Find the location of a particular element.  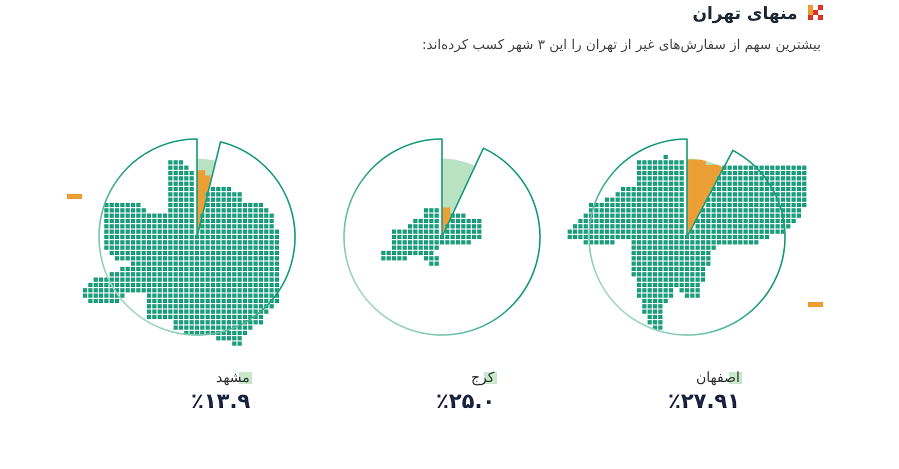

data-label: ٪۱۳.۹ is located at coordinates (220, 401).